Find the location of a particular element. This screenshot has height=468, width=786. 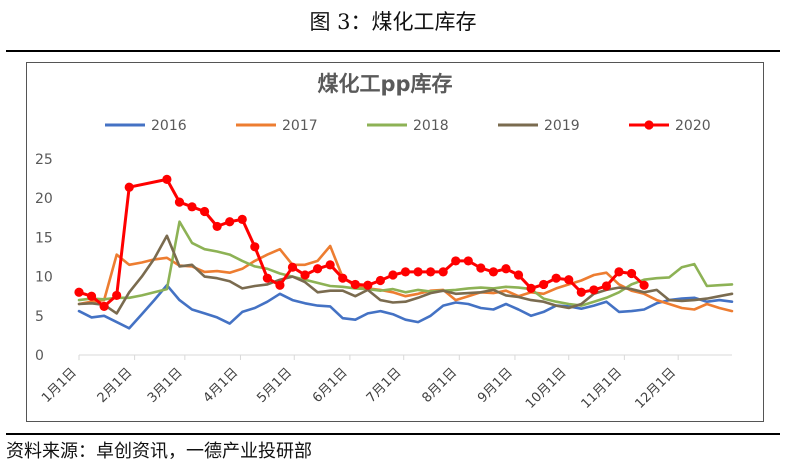

x-tick-label: 4月1日 is located at coordinates (221, 385).